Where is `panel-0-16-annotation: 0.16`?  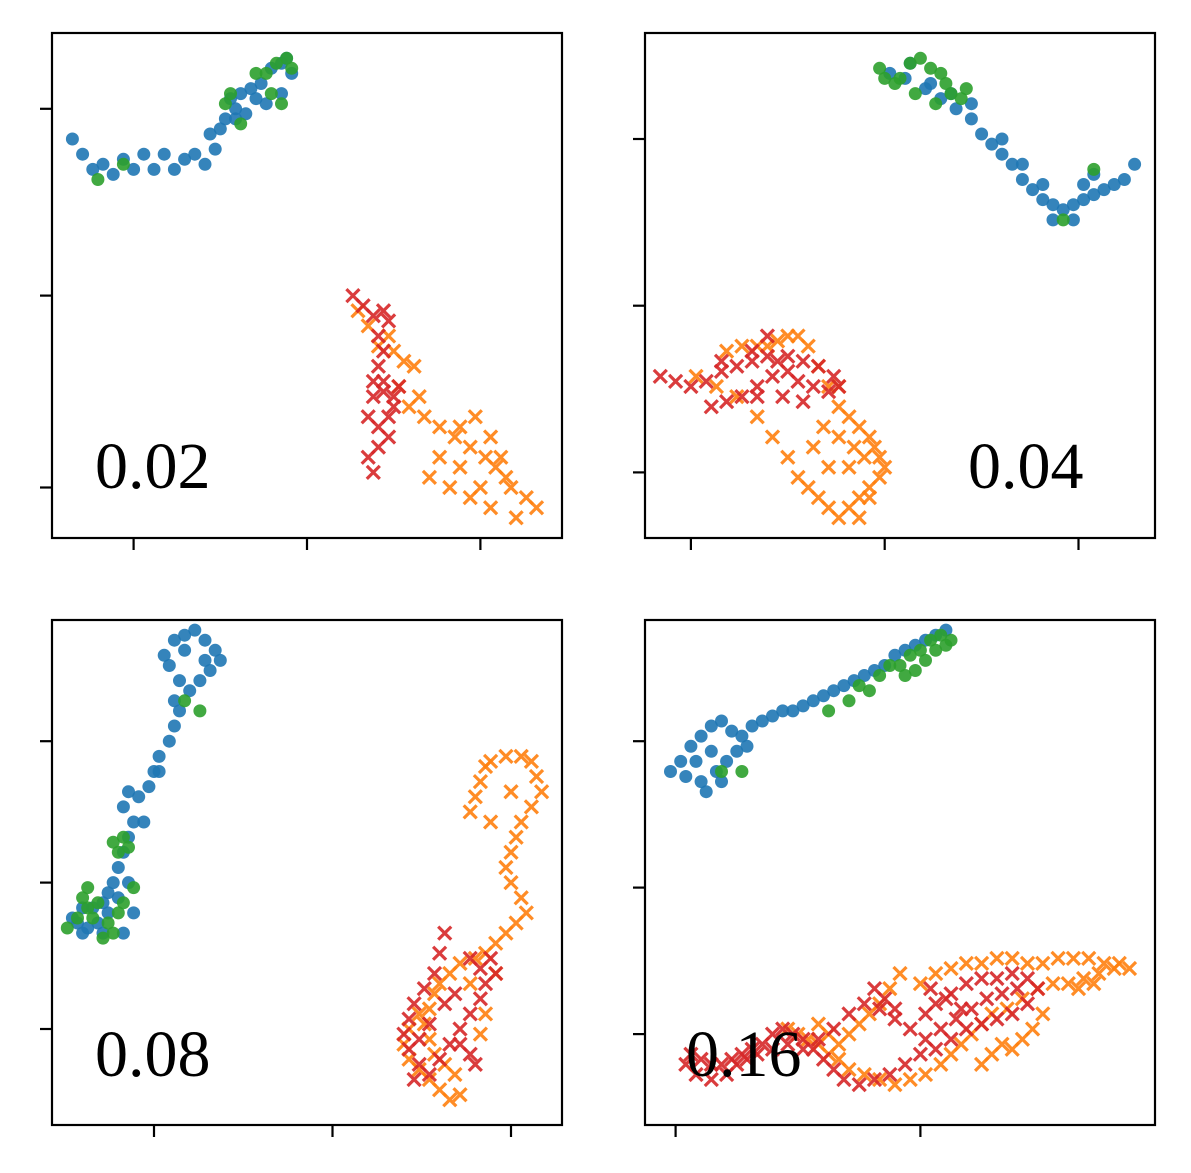 panel-0-16-annotation: 0.16 is located at coordinates (744, 1054).